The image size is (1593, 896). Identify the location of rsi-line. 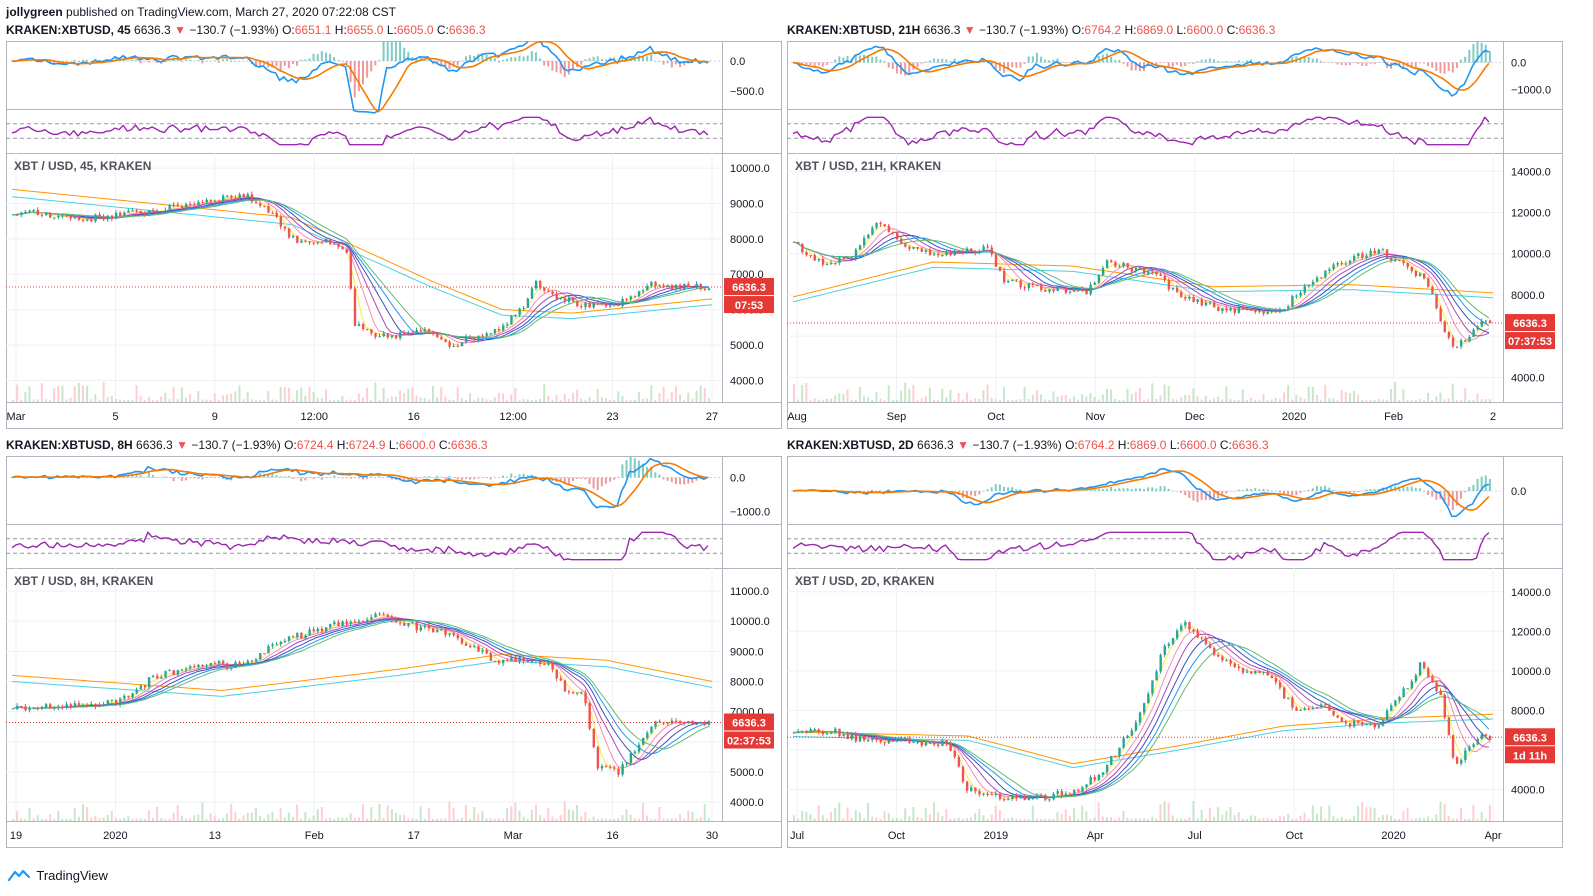
(1141, 131).